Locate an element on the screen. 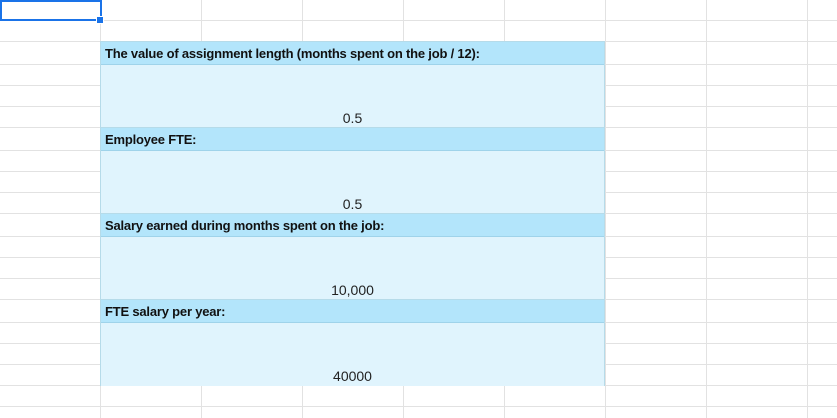 Image resolution: width=837 pixels, height=418 pixels. employee-fte-label: Employee FTE: is located at coordinates (352, 139).